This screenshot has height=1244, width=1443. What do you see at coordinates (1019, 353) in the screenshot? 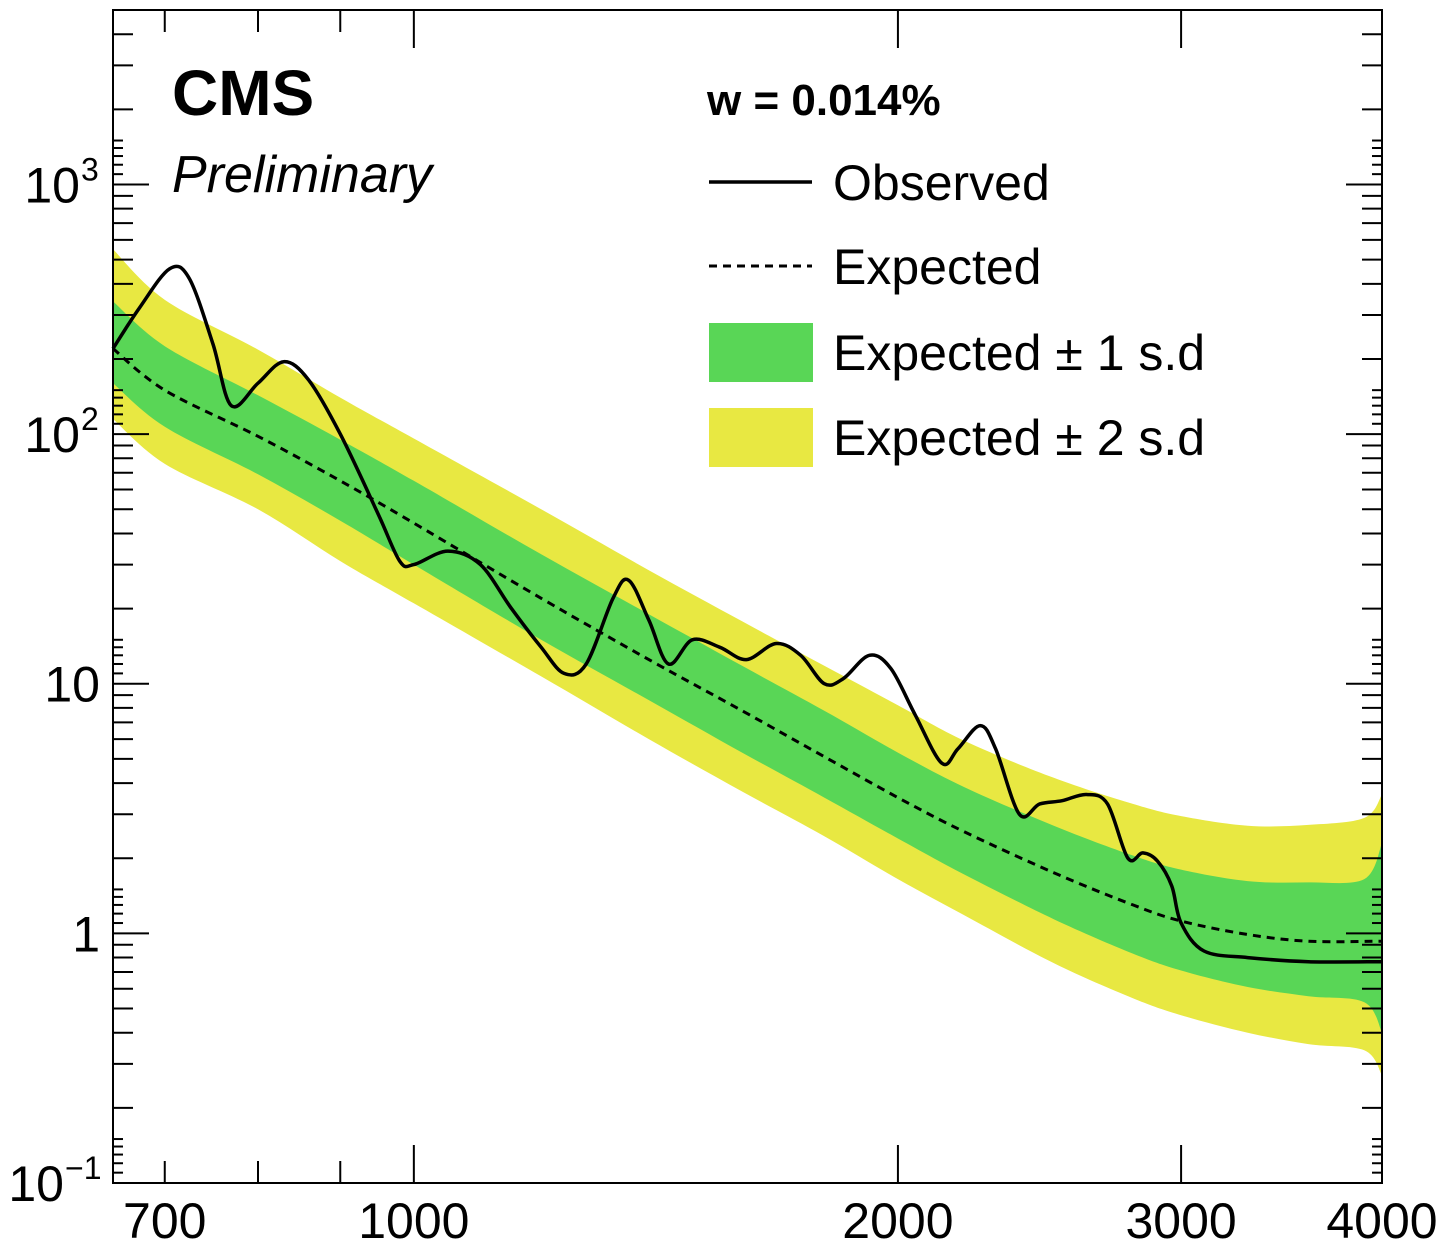
I see `legend-1sd-label: Expected ± 1 s.d` at bounding box center [1019, 353].